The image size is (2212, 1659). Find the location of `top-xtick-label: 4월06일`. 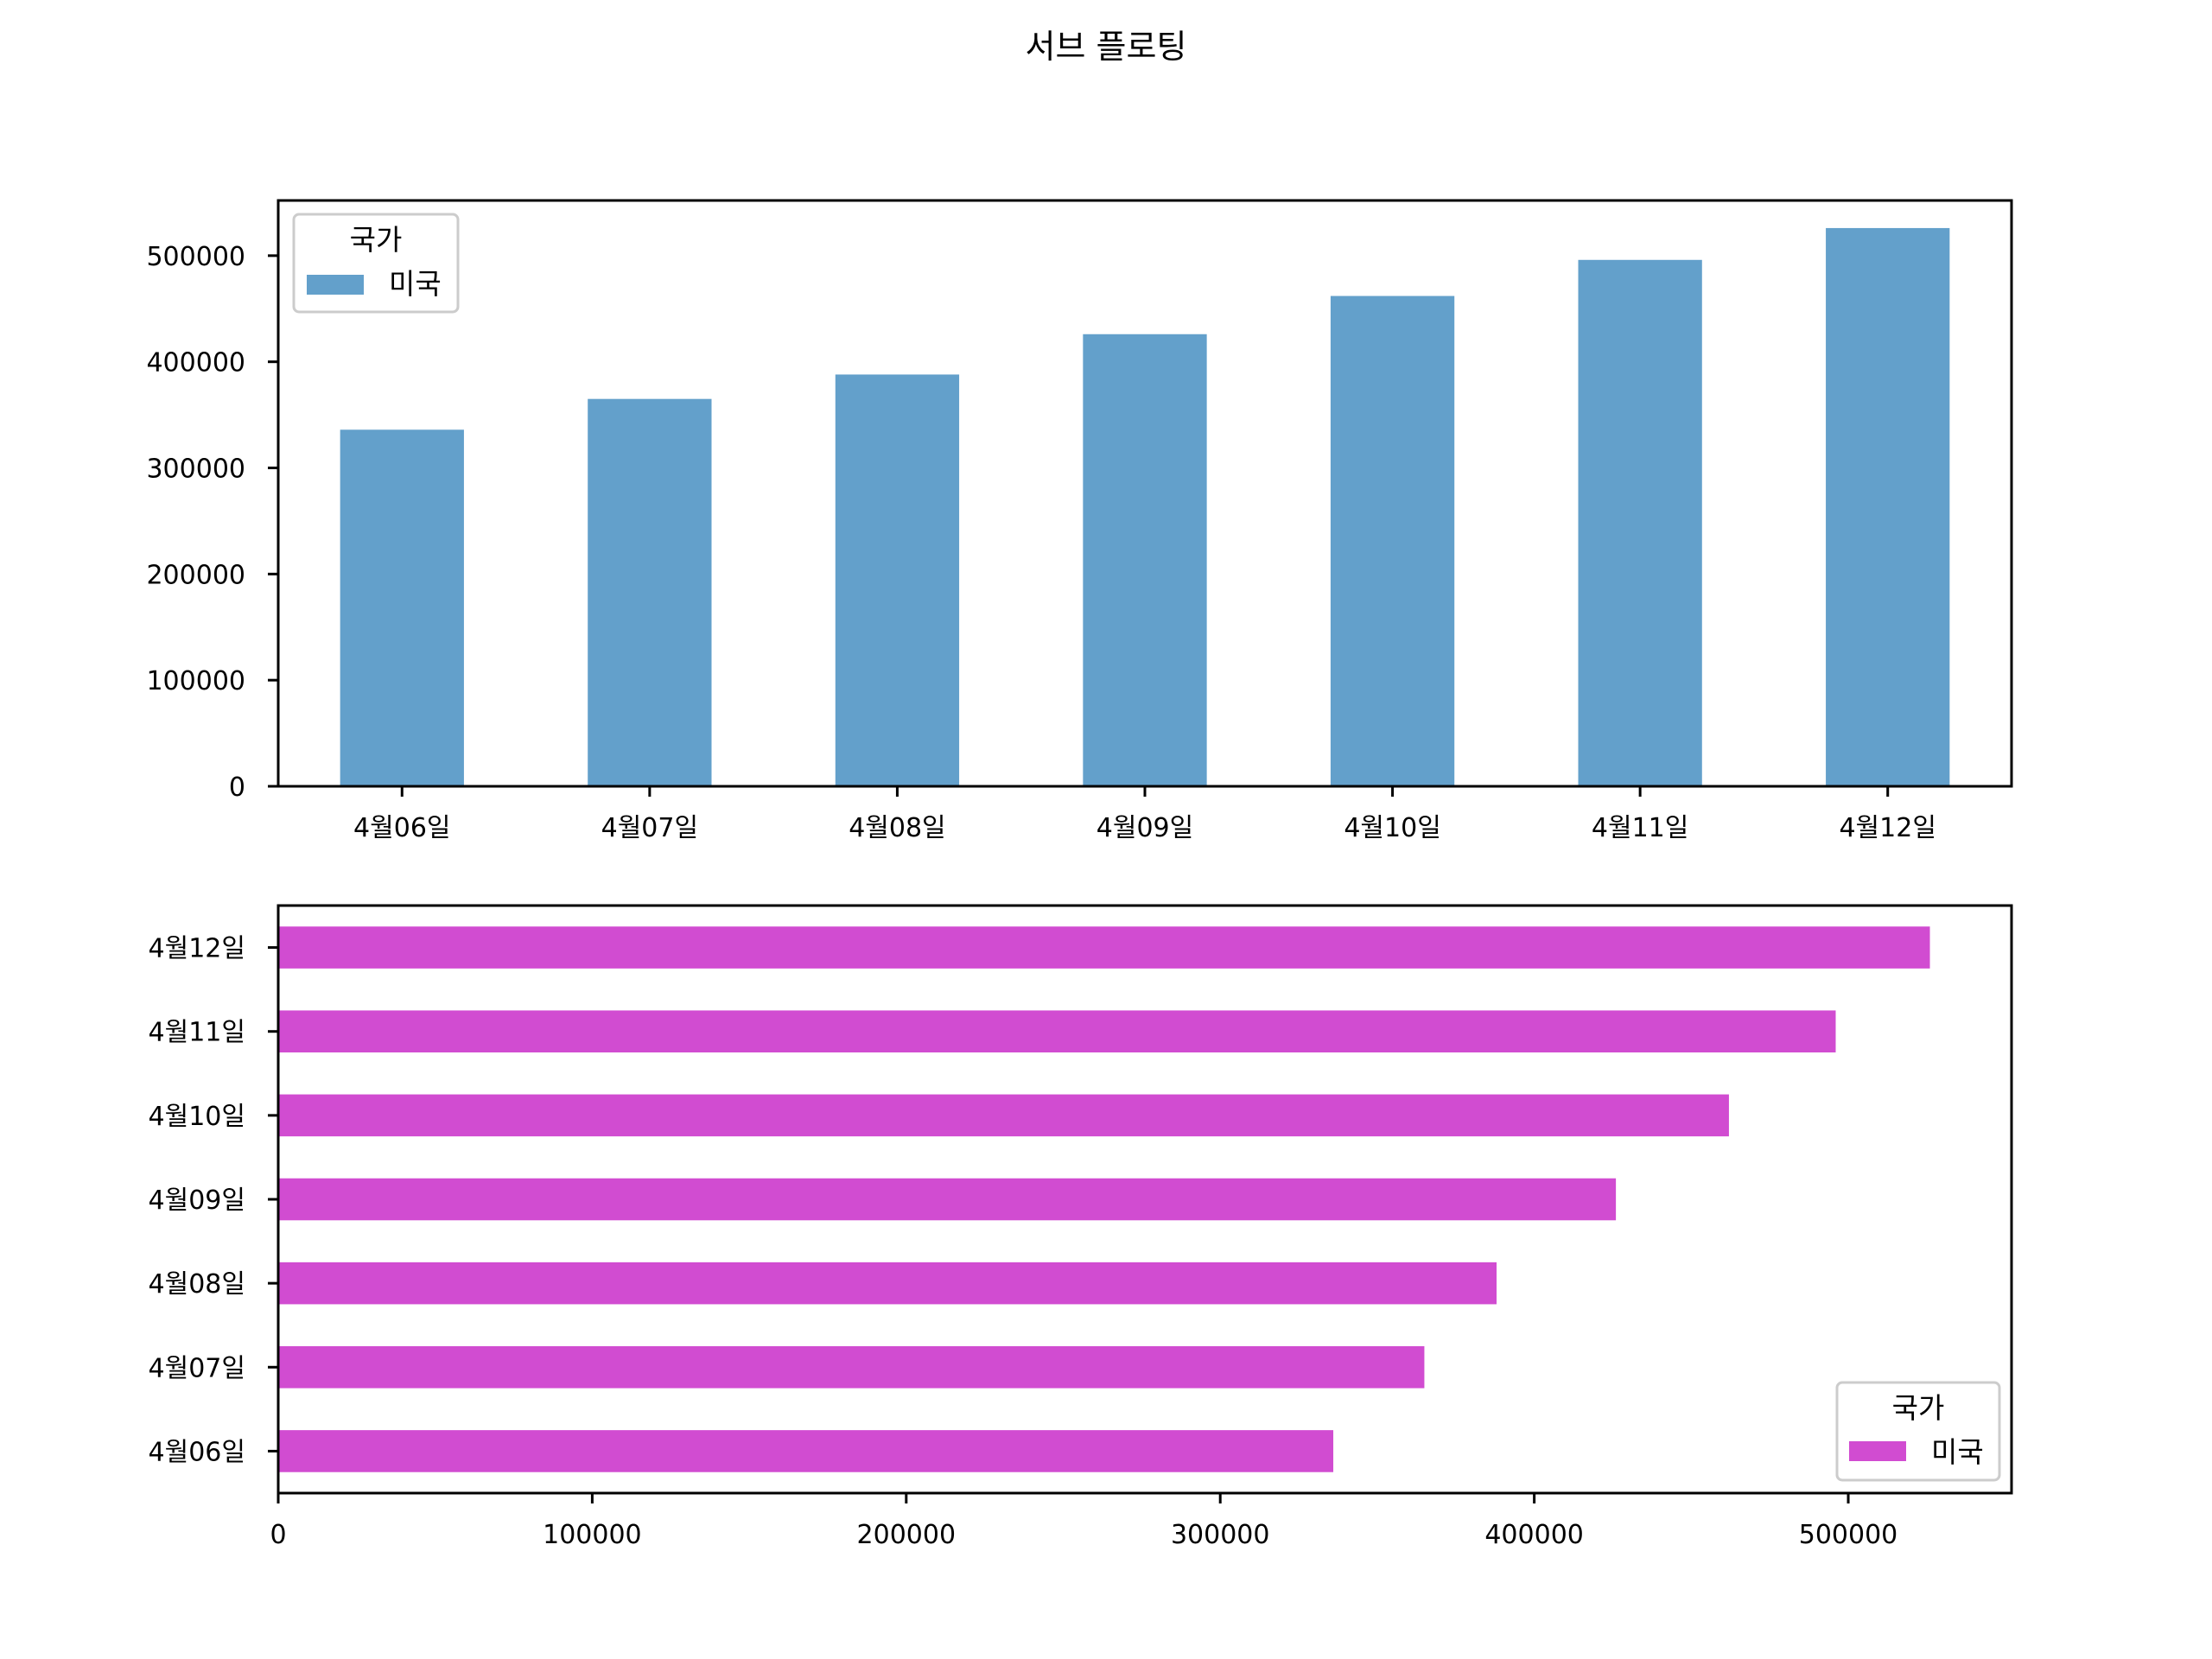

top-xtick-label: 4월06일 is located at coordinates (401, 828).